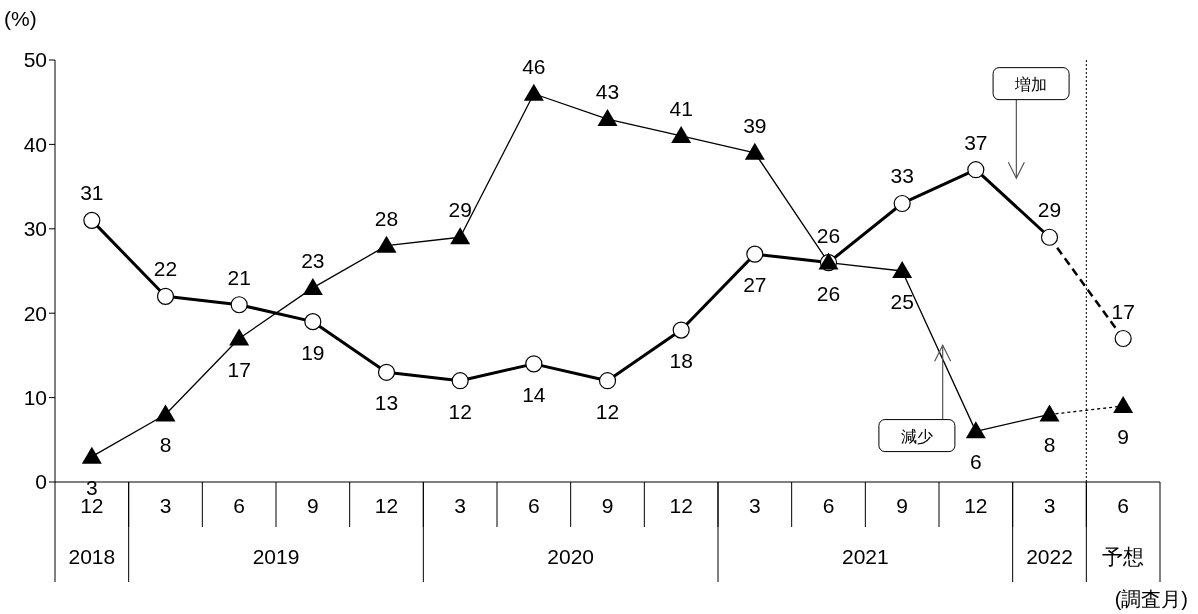 The height and width of the screenshot is (614, 1198). Describe the element at coordinates (534, 66) in the screenshot. I see `data-label: 46` at that location.